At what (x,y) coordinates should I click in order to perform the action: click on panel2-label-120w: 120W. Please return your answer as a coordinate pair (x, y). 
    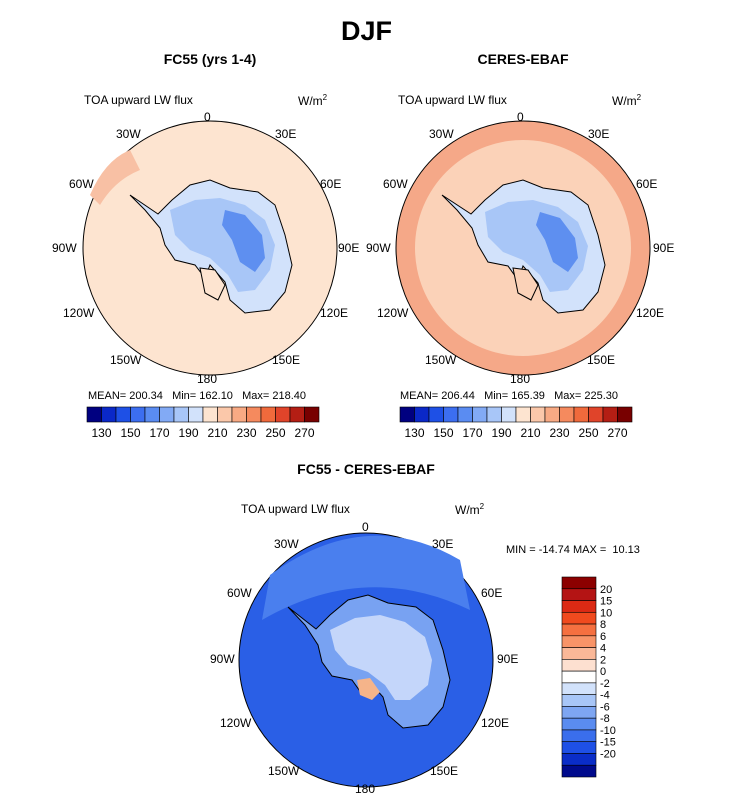
    Looking at the image, I should click on (393, 313).